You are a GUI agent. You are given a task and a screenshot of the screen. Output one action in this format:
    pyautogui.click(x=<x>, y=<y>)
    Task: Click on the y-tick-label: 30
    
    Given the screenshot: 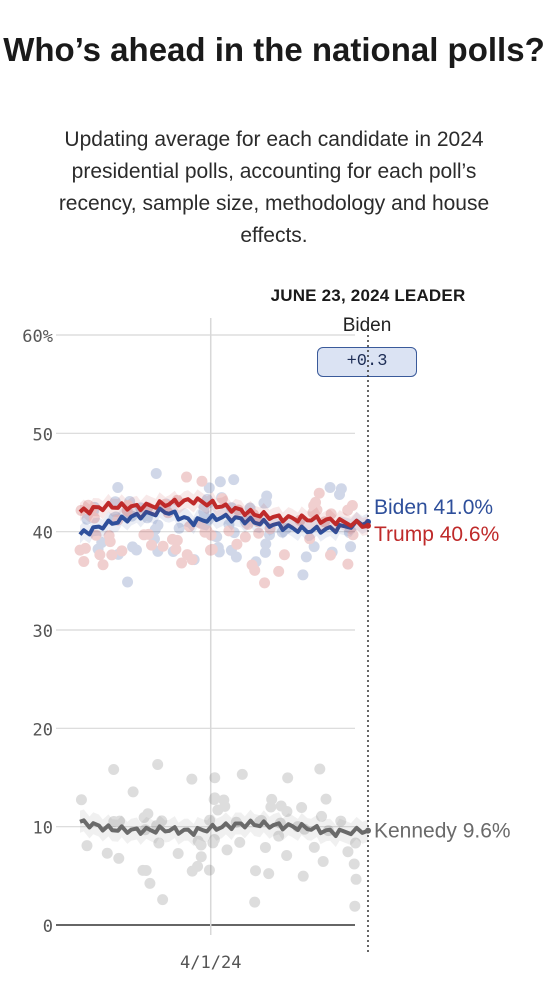 What is the action you would take?
    pyautogui.click(x=43, y=632)
    